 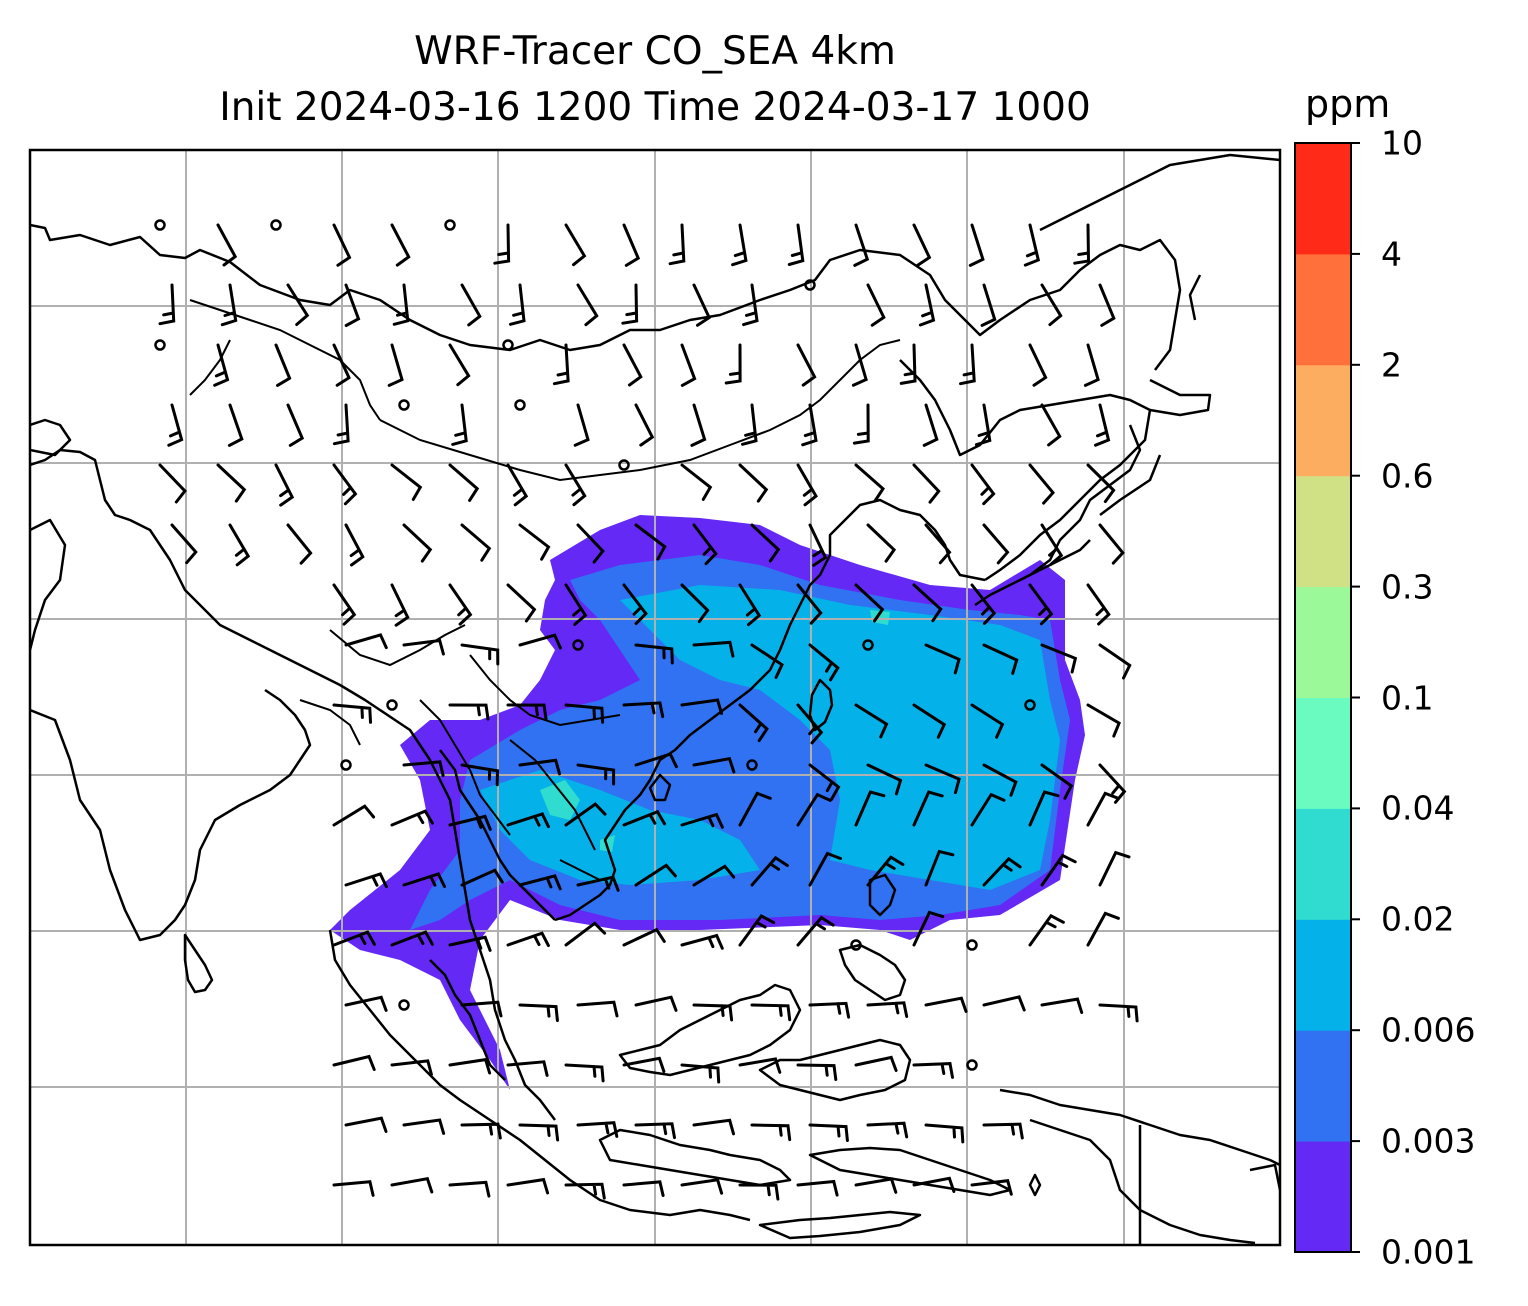 I want to click on colorbar-tick-label: 0.3, so click(x=1407, y=587).